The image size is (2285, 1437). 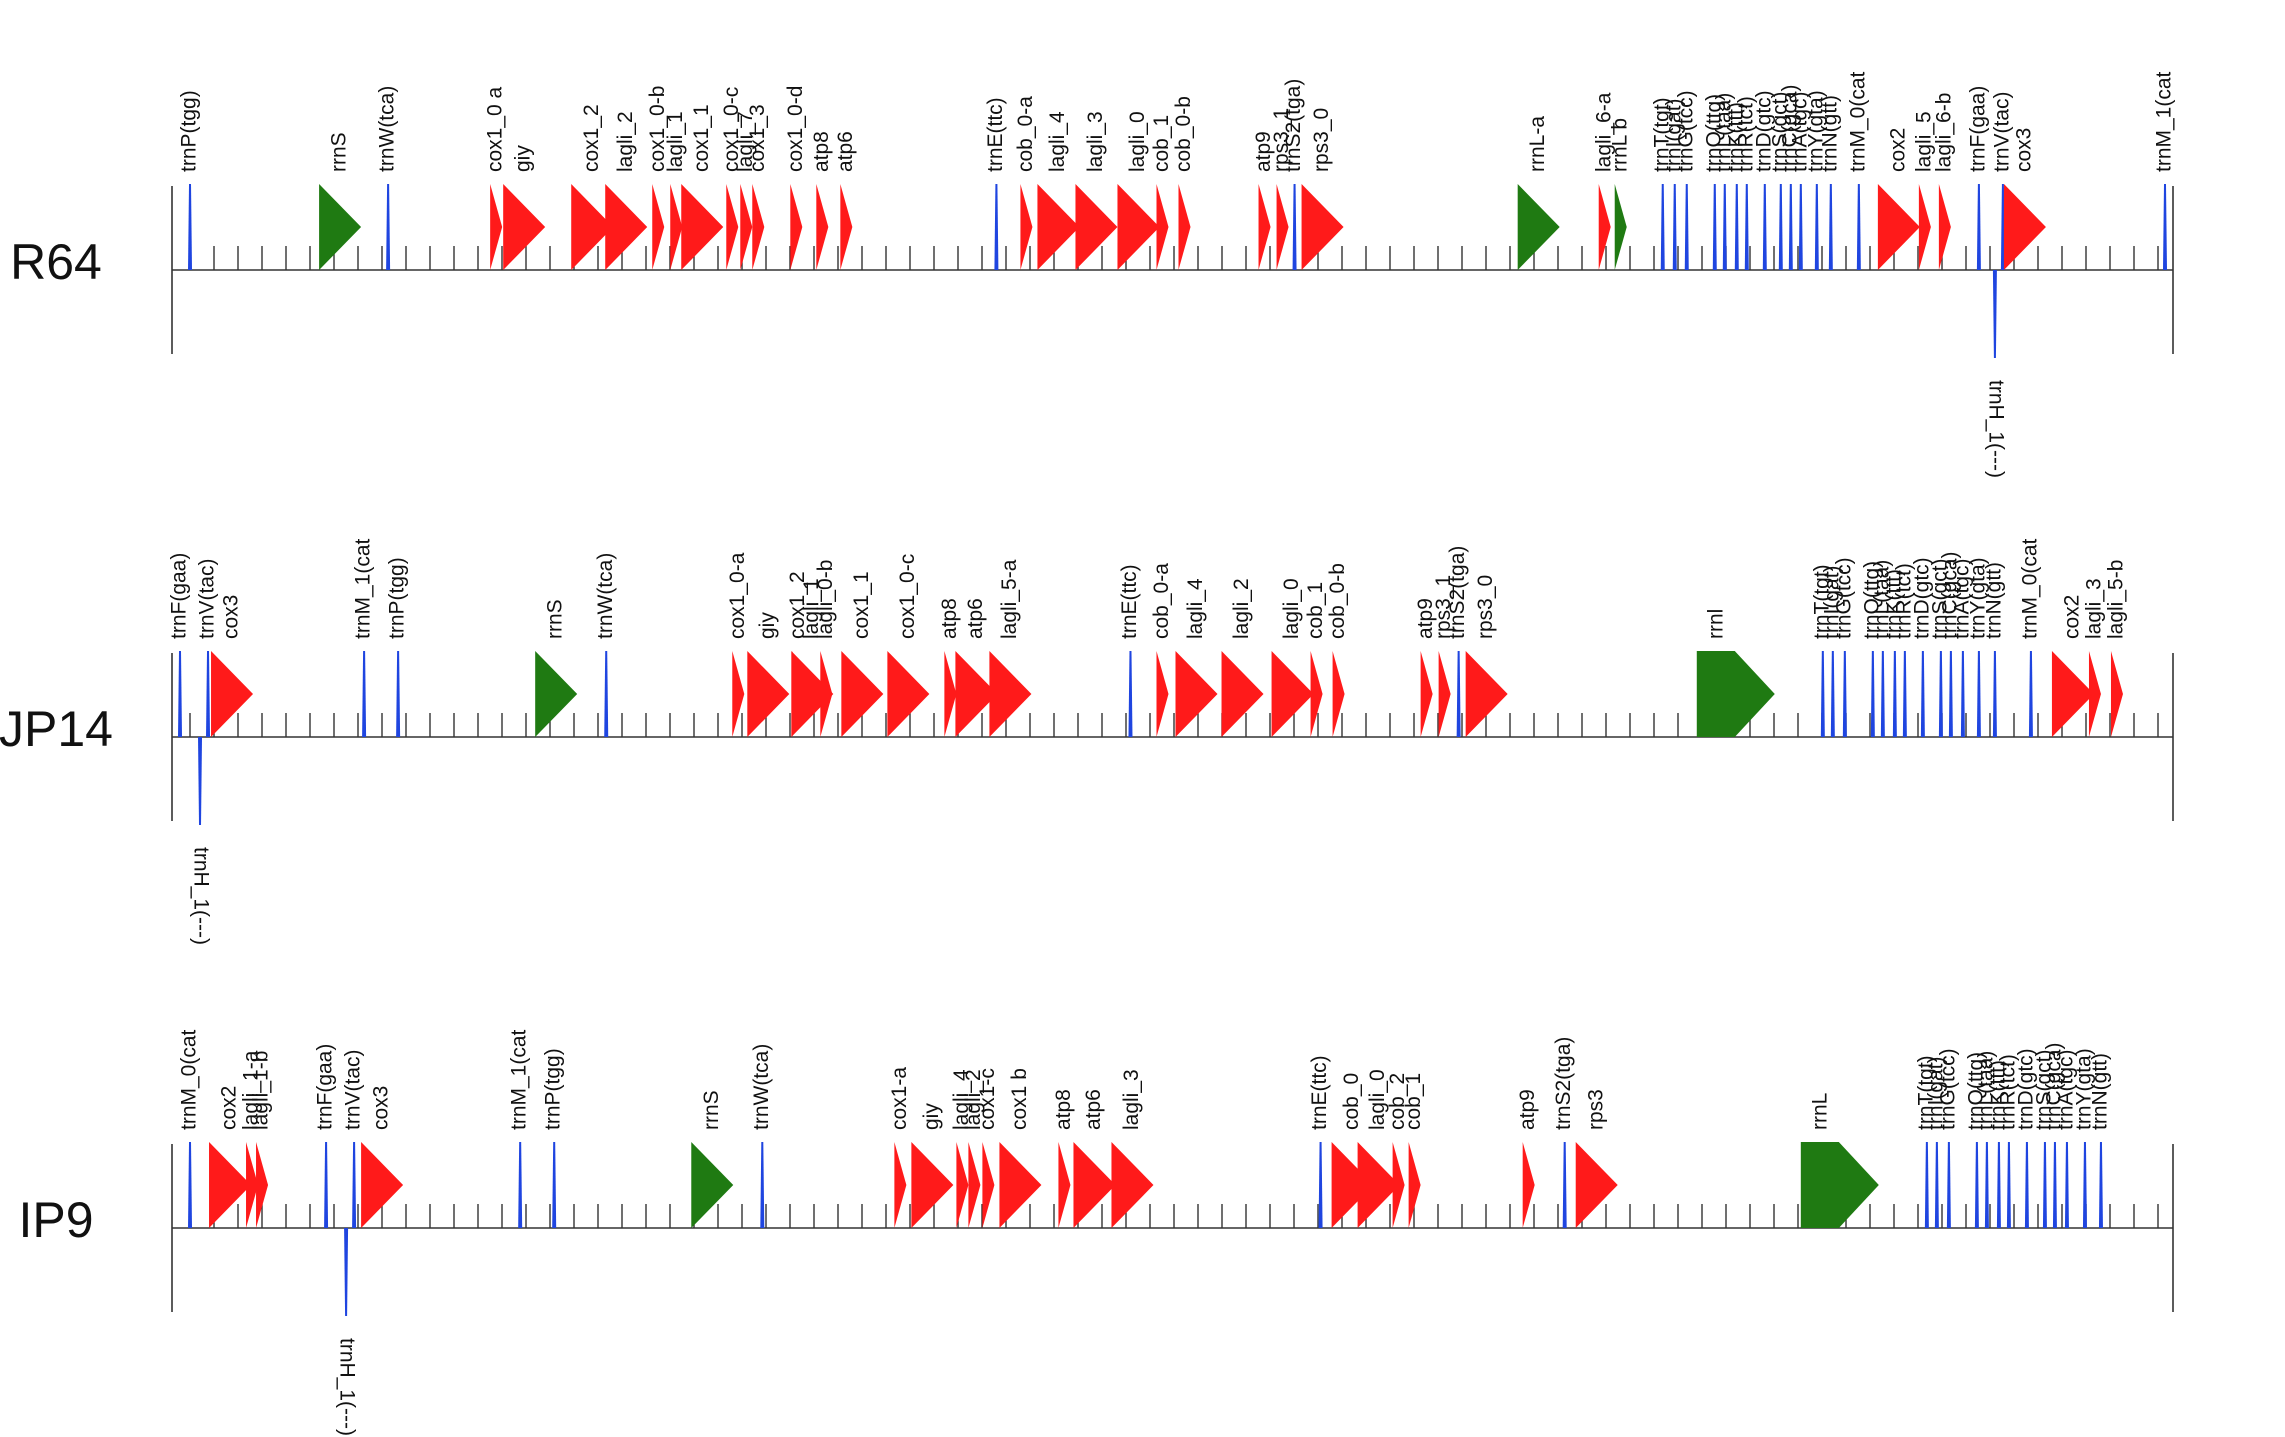 I want to click on gene-label: cox1_0-c, so click(x=907, y=596).